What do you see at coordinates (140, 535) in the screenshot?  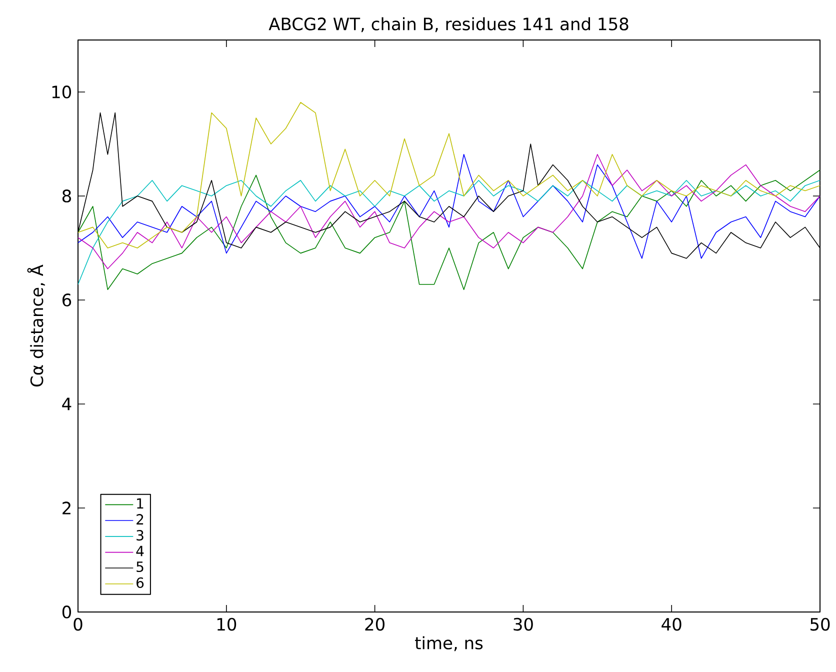 I see `legend-label: 3` at bounding box center [140, 535].